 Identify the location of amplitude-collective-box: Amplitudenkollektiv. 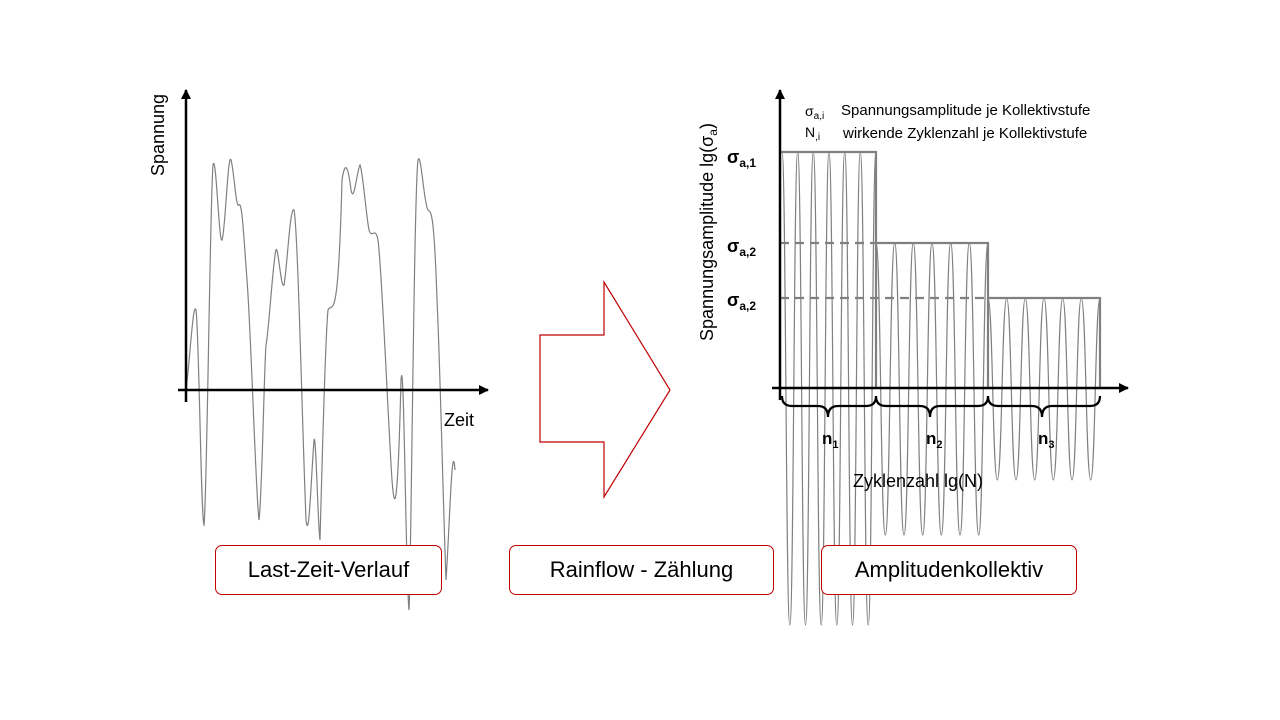
(949, 570).